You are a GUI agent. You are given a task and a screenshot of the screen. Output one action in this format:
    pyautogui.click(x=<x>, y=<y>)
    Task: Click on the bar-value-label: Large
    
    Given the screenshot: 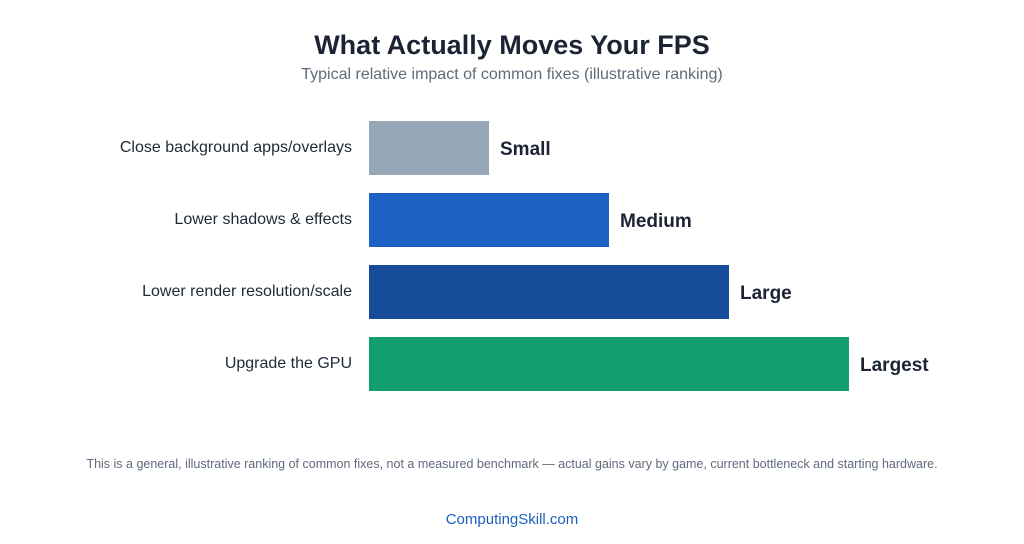 What is the action you would take?
    pyautogui.click(x=766, y=293)
    